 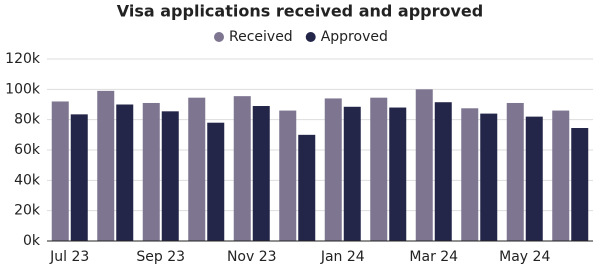 I want to click on x-tick-label: Mar 24, so click(x=433, y=257).